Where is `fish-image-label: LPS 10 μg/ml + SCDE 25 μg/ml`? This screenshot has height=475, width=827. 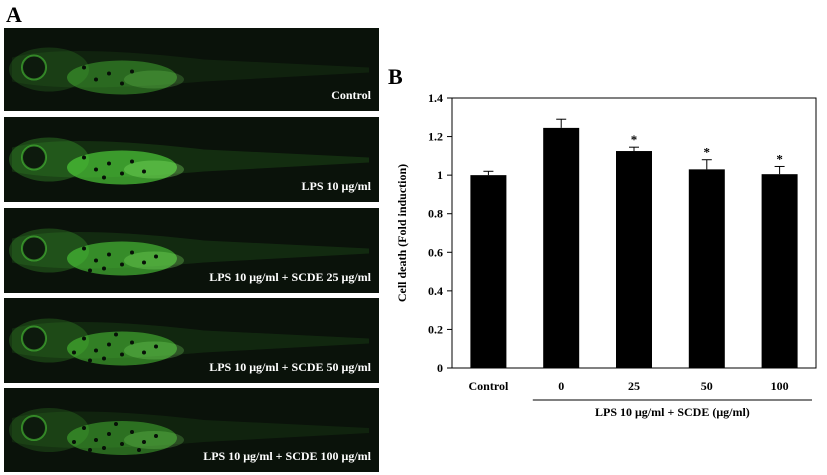 fish-image-label: LPS 10 μg/ml + SCDE 25 μg/ml is located at coordinates (290, 277).